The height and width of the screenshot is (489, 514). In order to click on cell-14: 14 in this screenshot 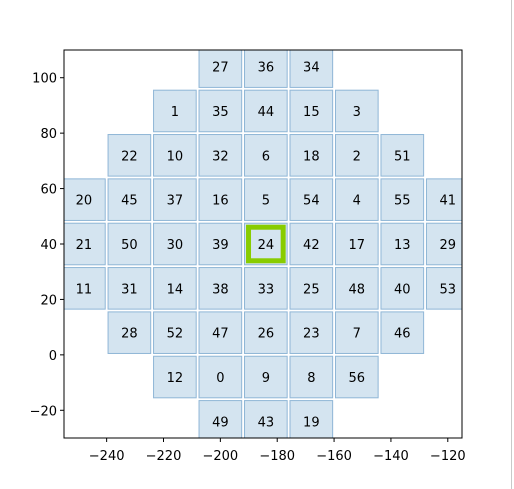, I will do `click(175, 288)`.